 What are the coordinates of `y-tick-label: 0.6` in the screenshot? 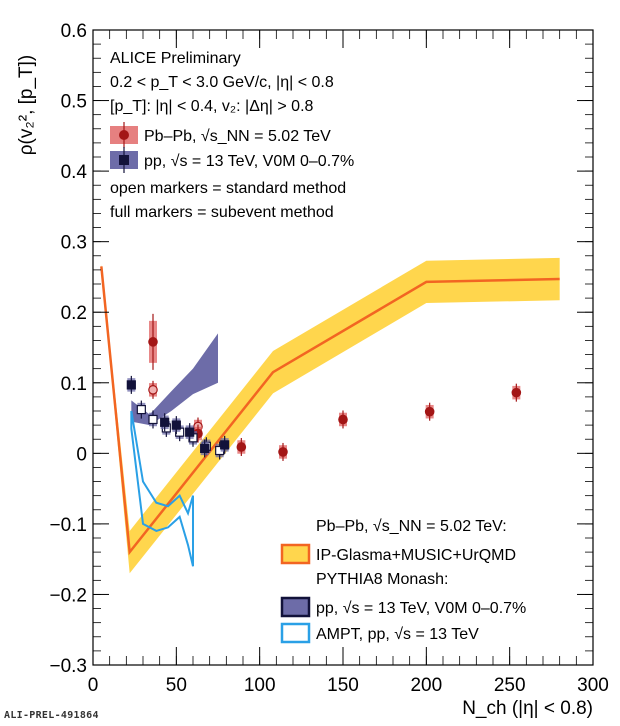 It's located at (74, 31).